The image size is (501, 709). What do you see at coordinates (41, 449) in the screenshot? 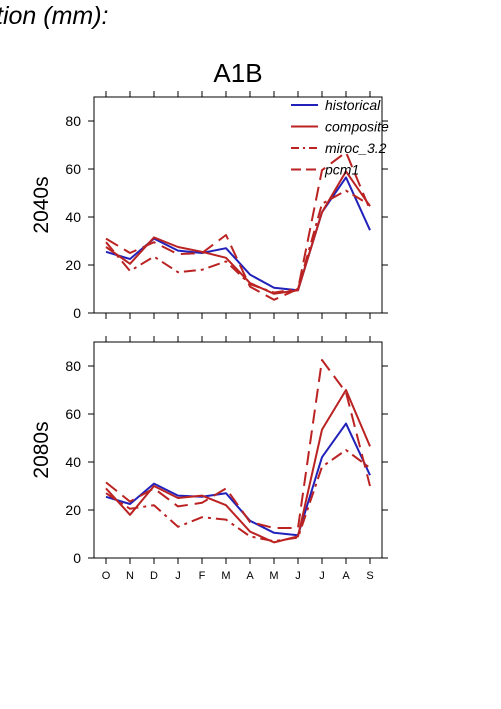
I see `panel-label-2080s: 2080s` at bounding box center [41, 449].